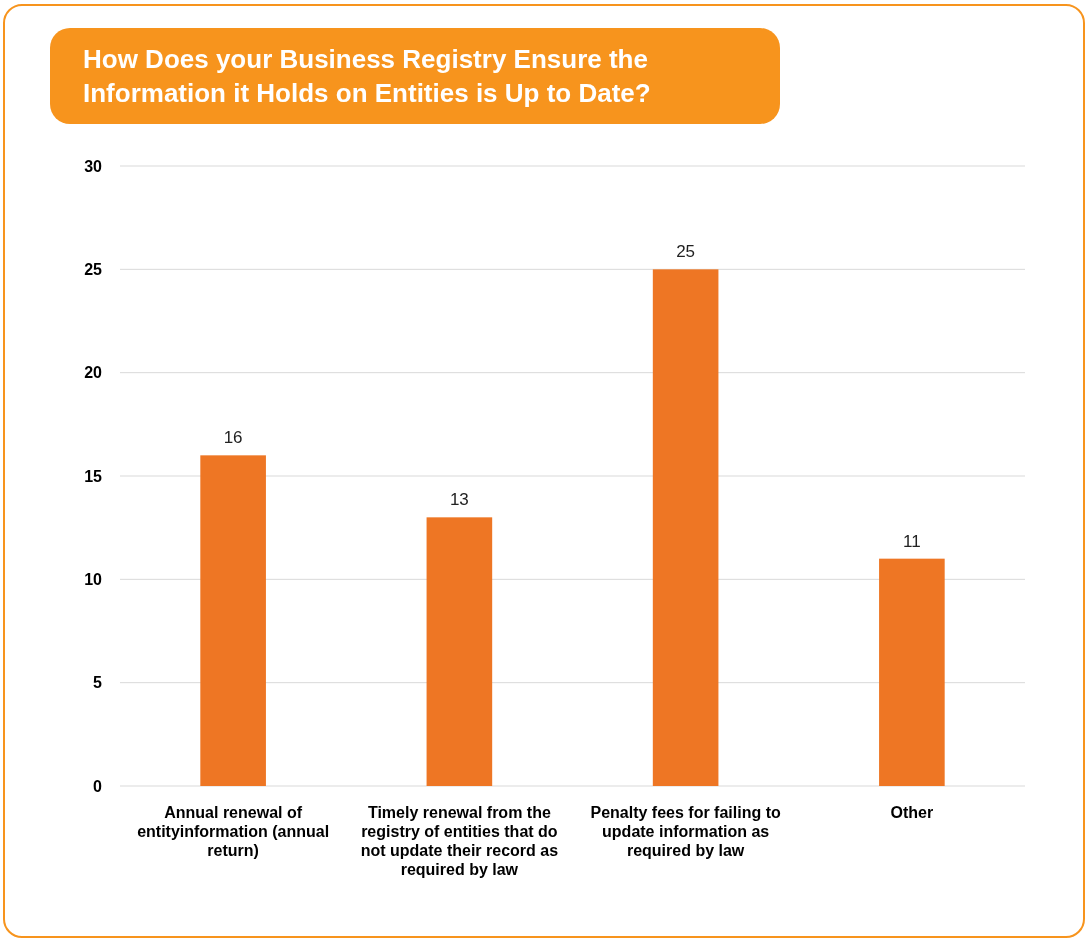 The width and height of the screenshot is (1088, 940). What do you see at coordinates (367, 76) in the screenshot?
I see `chart-title: How Does your Business Registry Ensure the Information it Holds on Entities is Up to Date?` at bounding box center [367, 76].